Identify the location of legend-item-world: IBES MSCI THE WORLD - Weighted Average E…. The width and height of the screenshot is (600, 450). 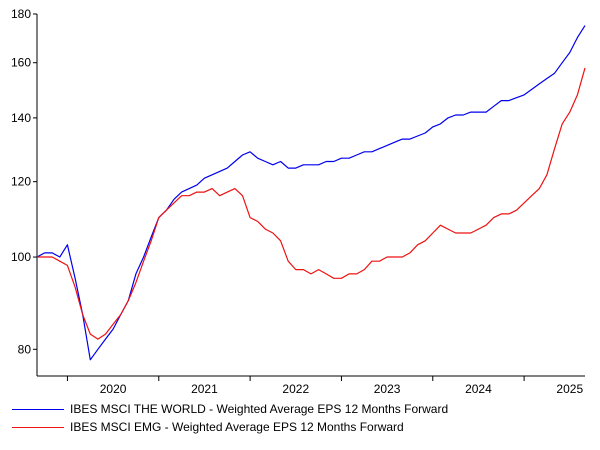
(230, 409).